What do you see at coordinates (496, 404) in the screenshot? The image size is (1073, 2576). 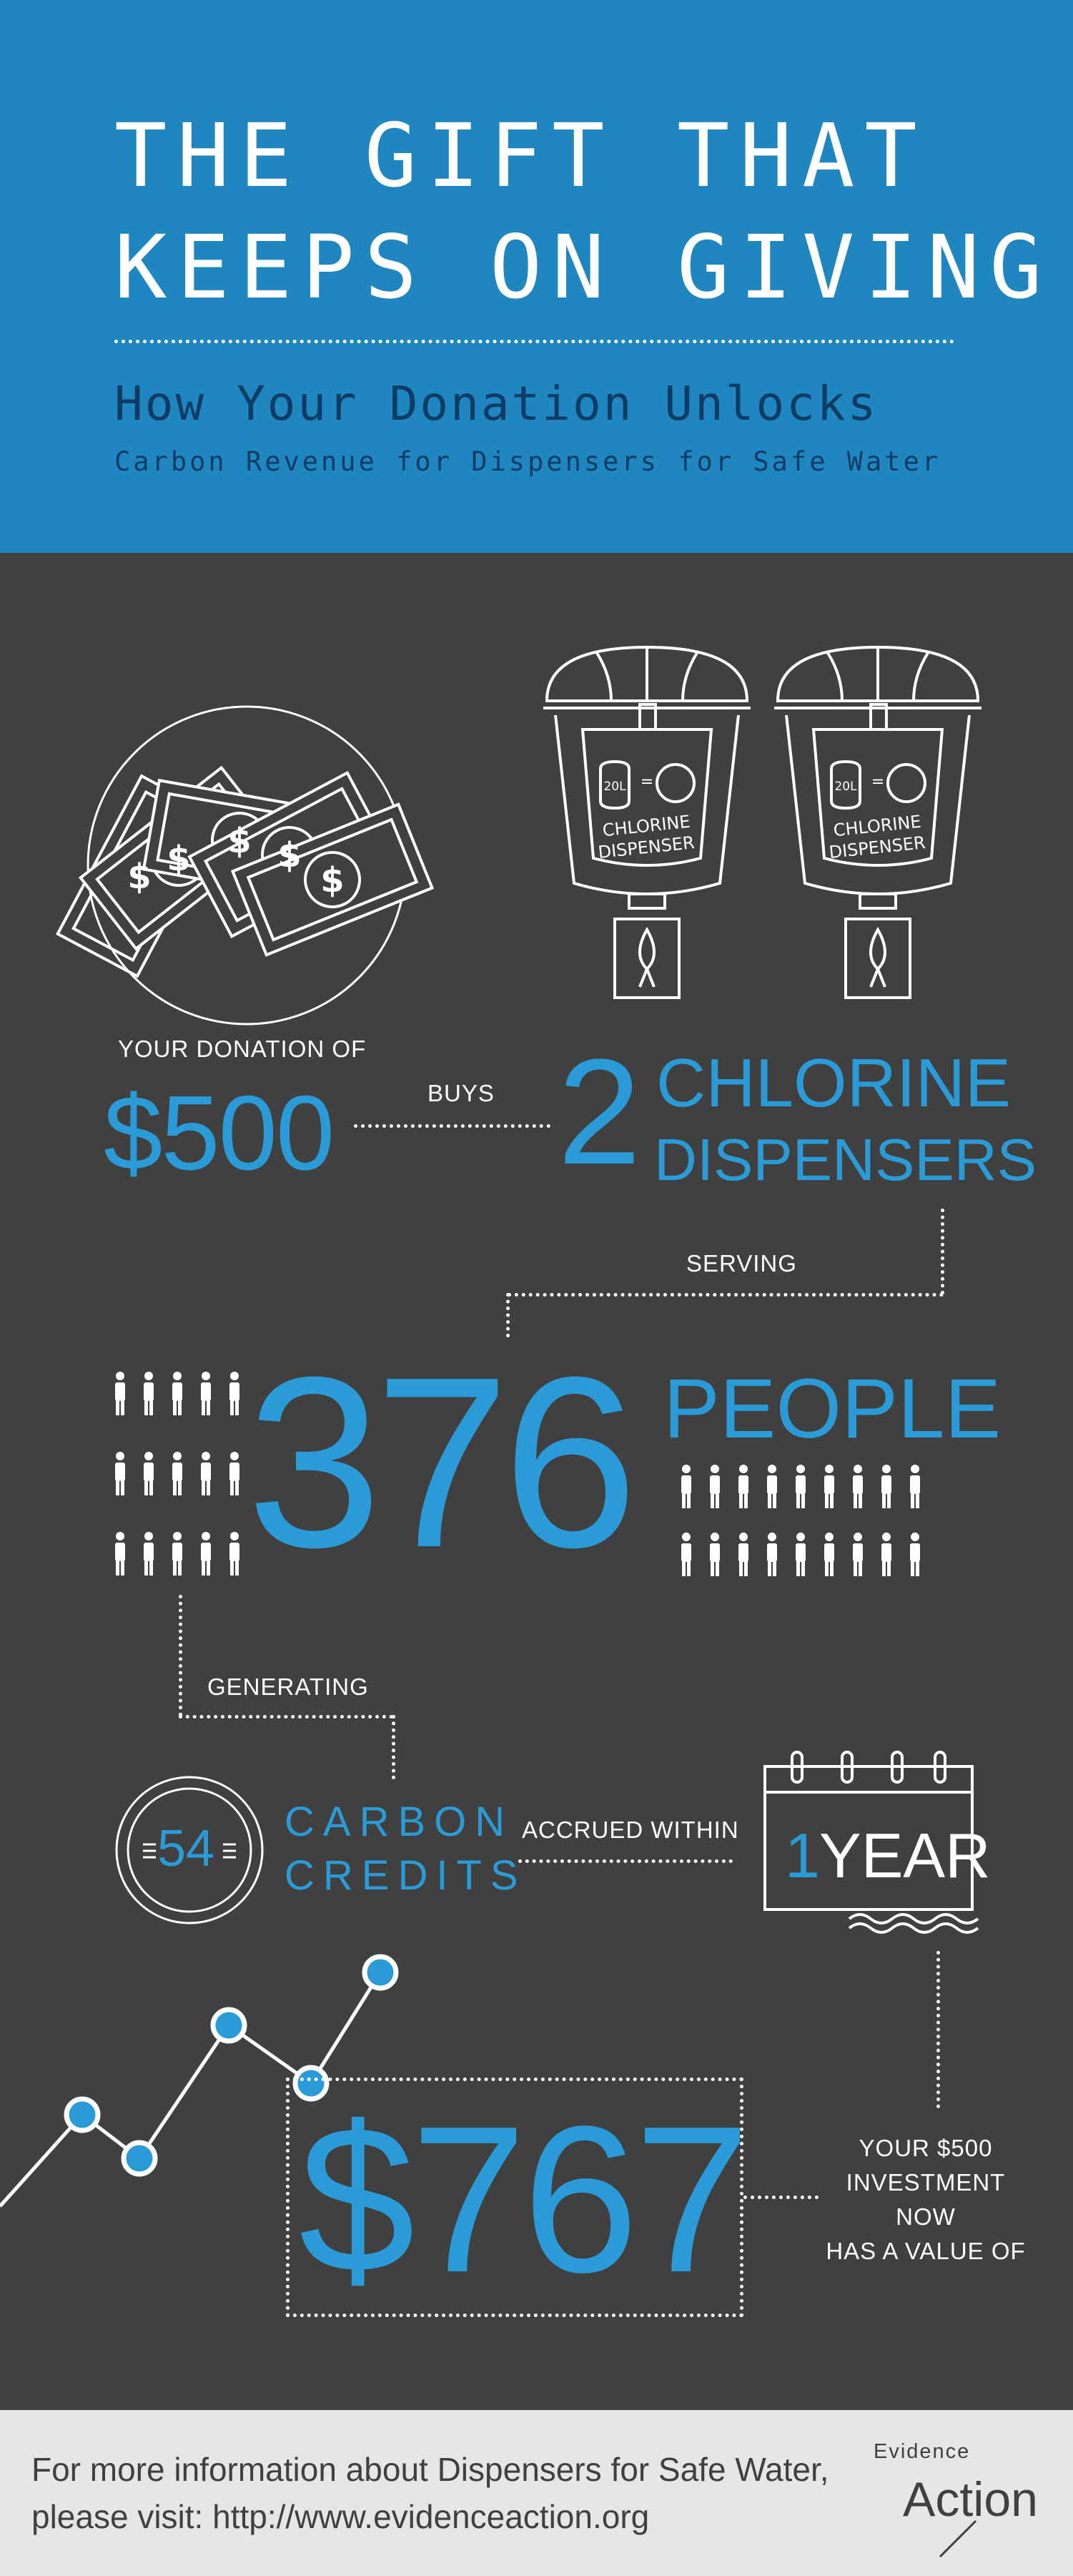 I see `subtitle: How Your Donation Unlocks` at bounding box center [496, 404].